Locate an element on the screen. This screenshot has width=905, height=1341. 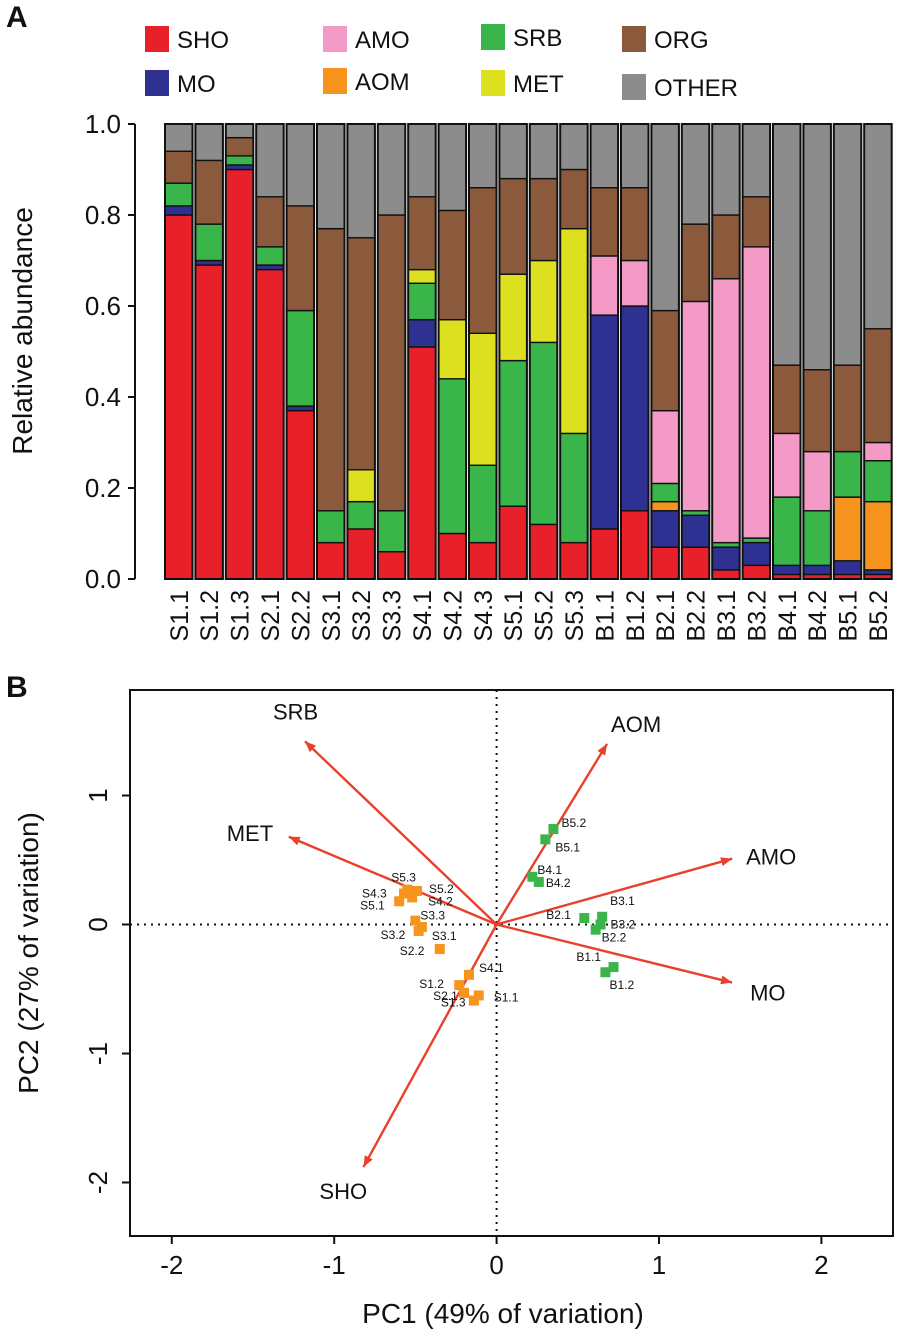
bar-segment-b2-1-aom is located at coordinates (665, 506).